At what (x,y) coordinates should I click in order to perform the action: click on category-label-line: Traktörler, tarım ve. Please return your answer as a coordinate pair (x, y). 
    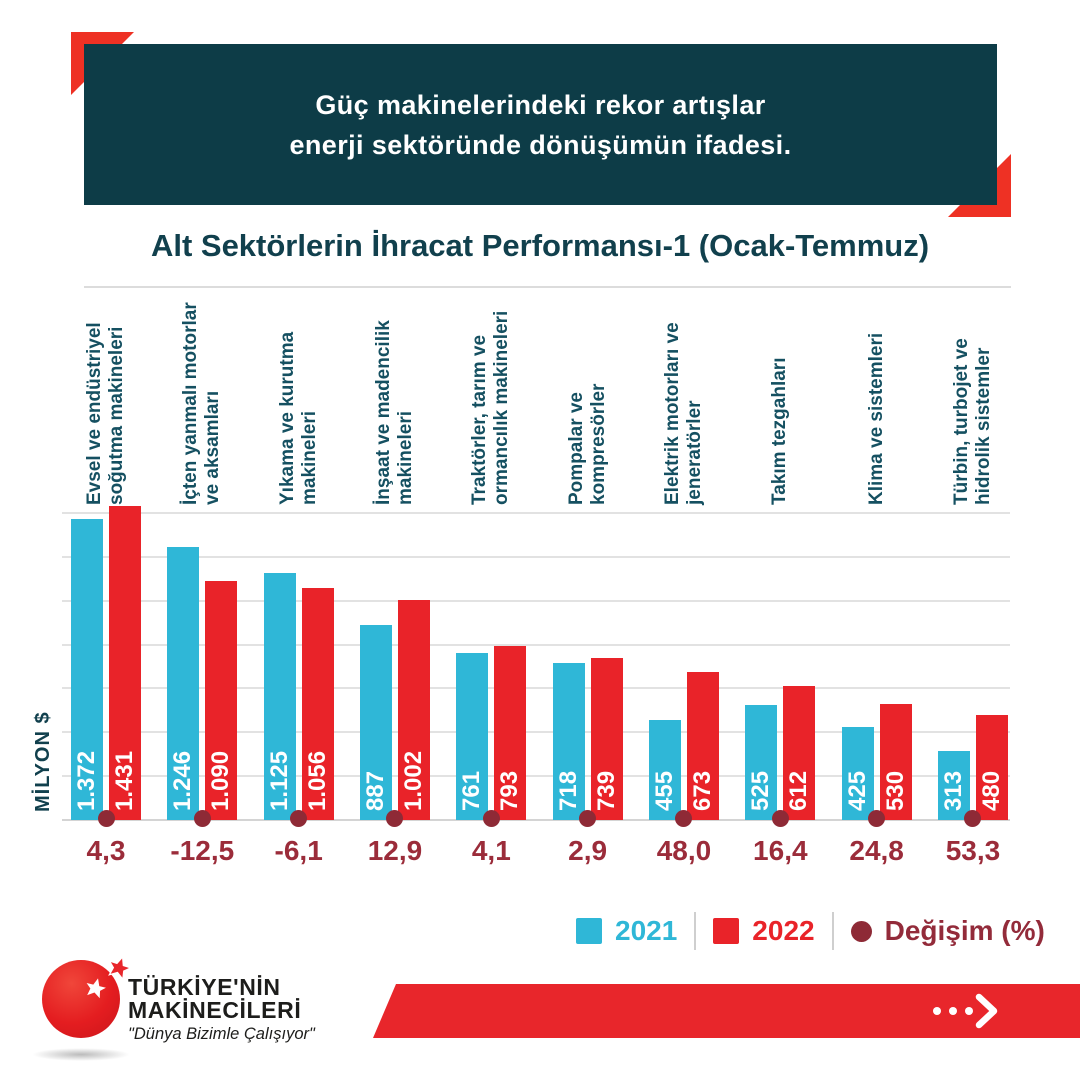
    Looking at the image, I should click on (480, 419).